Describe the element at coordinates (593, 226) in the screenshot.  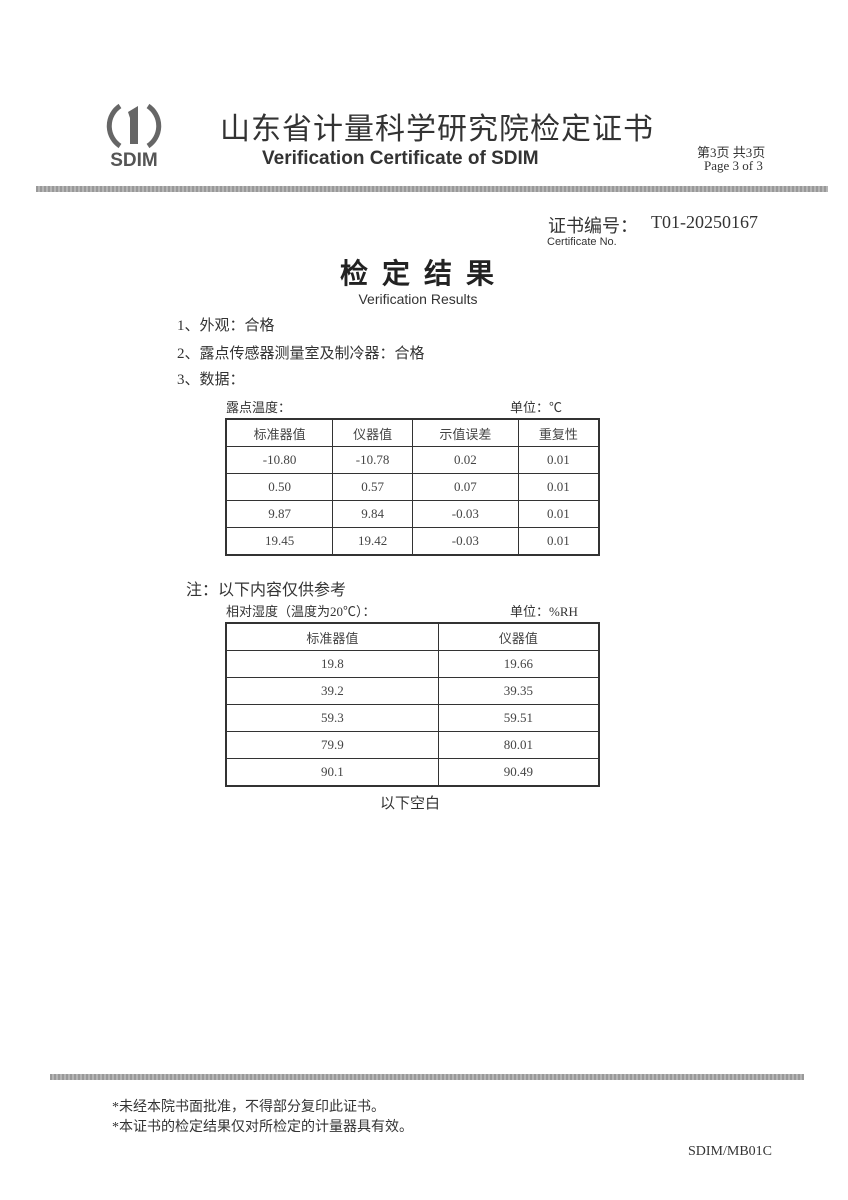
I see `certificate-label: 证书编号：` at that location.